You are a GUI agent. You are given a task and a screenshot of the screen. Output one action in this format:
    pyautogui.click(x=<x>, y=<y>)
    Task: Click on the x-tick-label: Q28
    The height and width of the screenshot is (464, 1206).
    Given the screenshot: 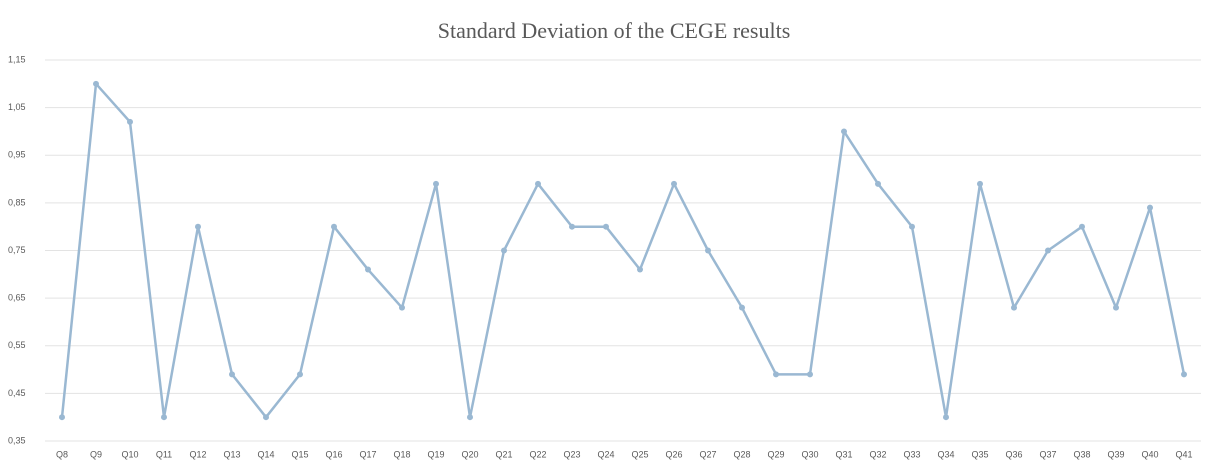 What is the action you would take?
    pyautogui.click(x=741, y=454)
    